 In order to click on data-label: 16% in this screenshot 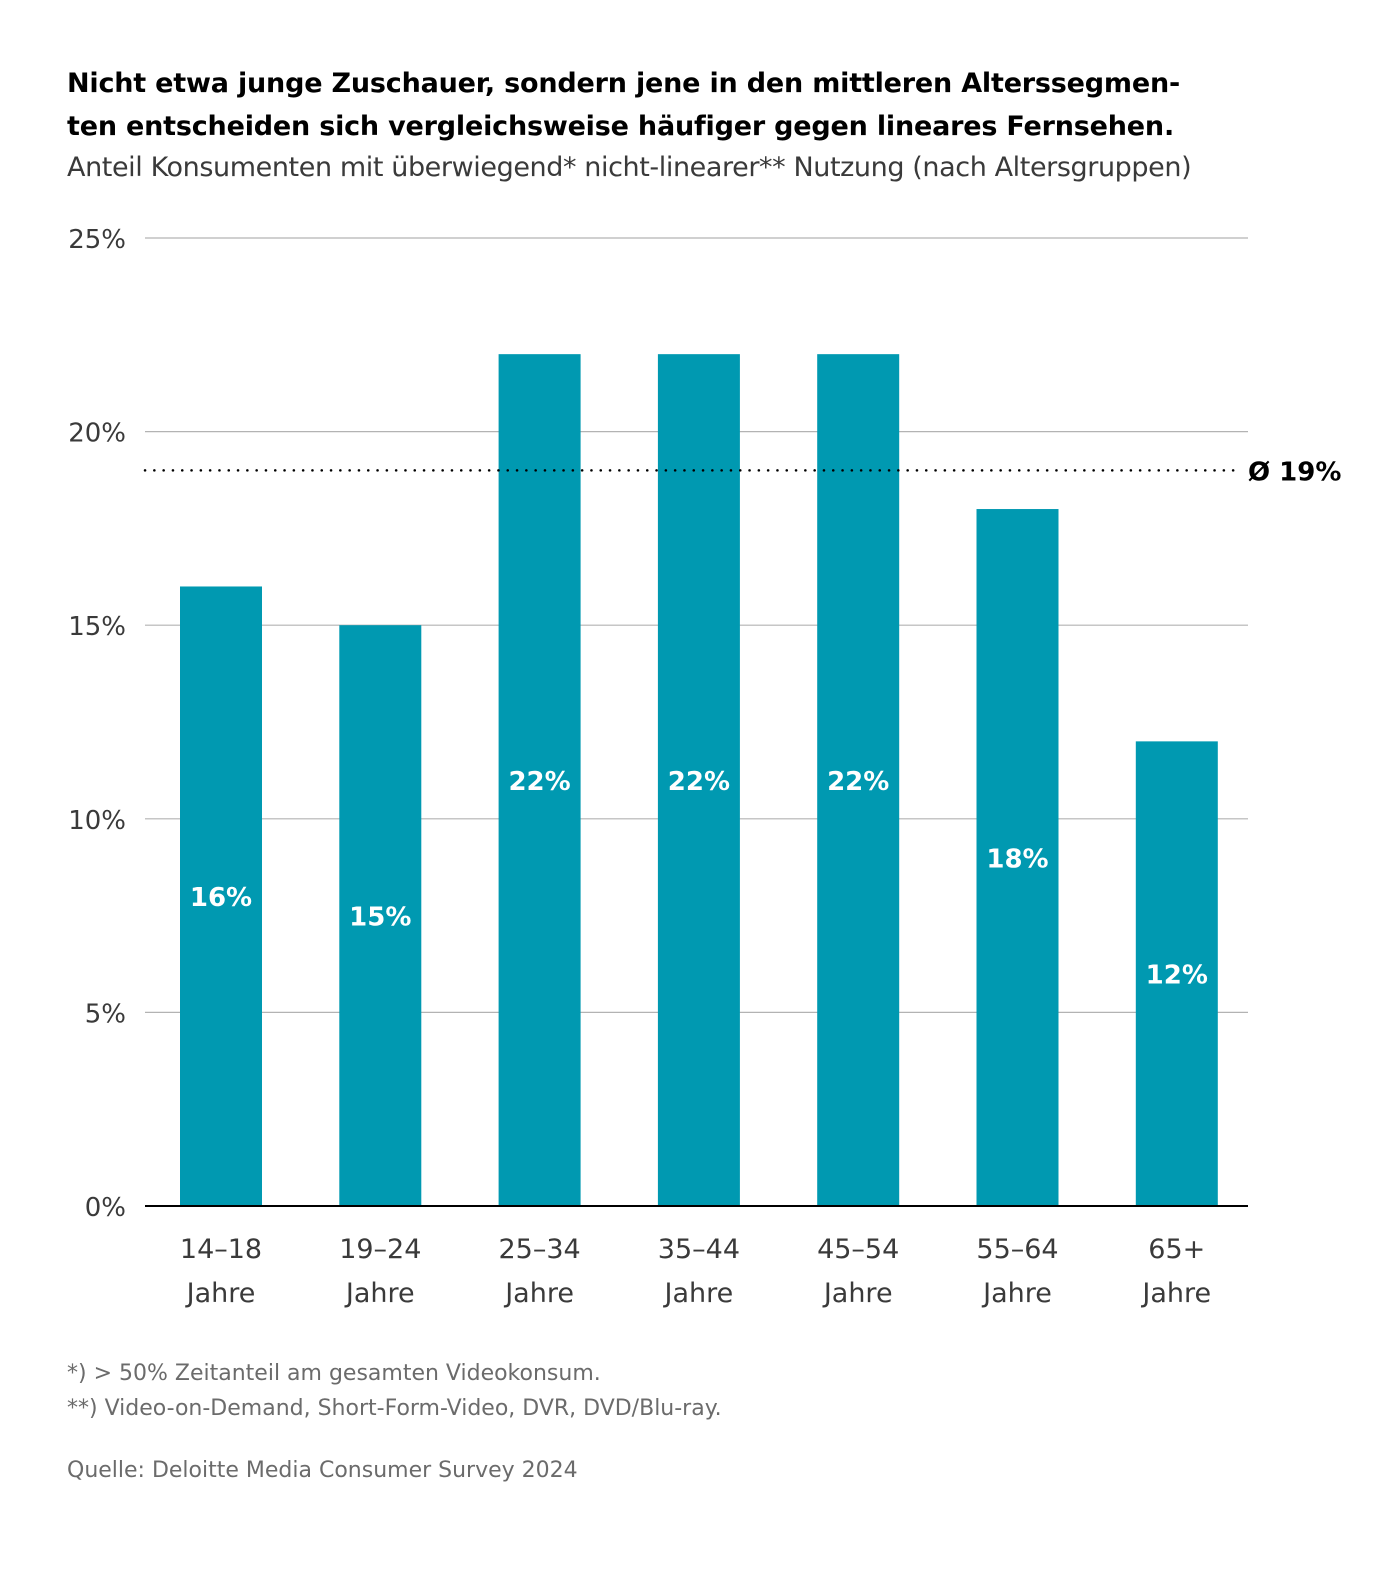, I will do `click(221, 898)`.